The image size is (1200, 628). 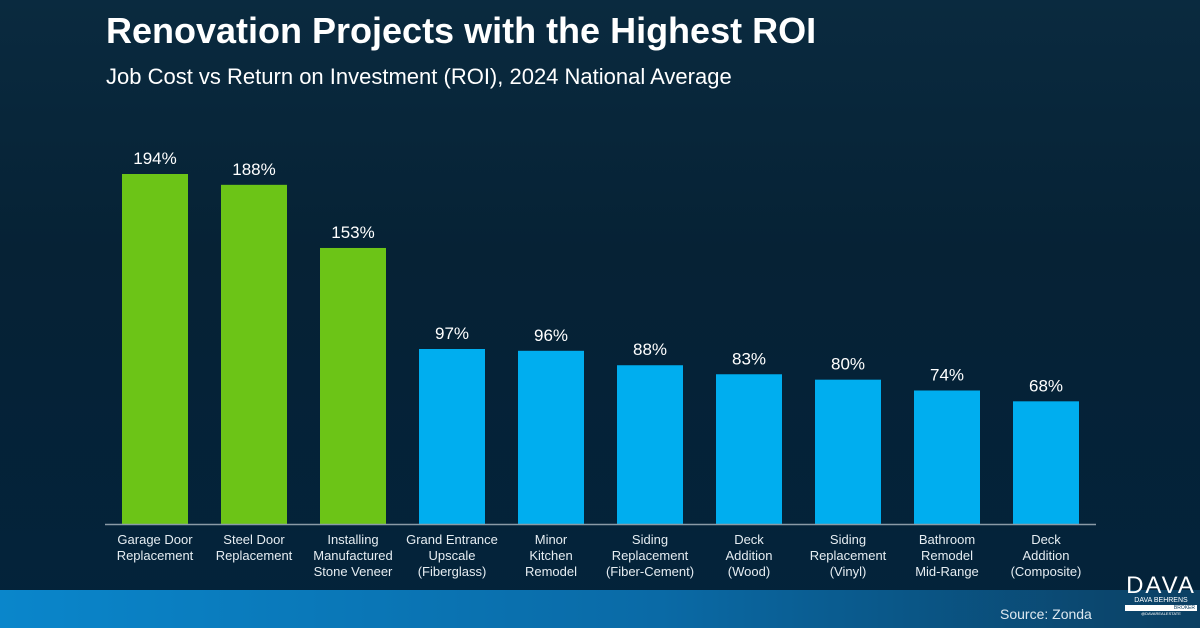 What do you see at coordinates (352, 539) in the screenshot?
I see `category-label: Installing` at bounding box center [352, 539].